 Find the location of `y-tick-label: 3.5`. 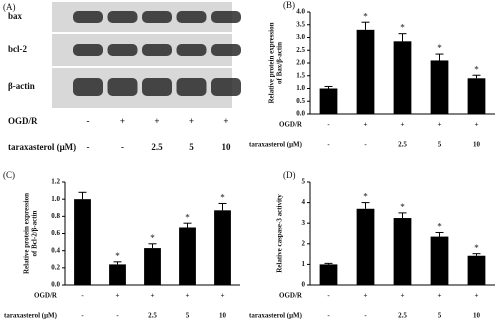

y-tick-label: 3.5 is located at coordinates (300, 24).